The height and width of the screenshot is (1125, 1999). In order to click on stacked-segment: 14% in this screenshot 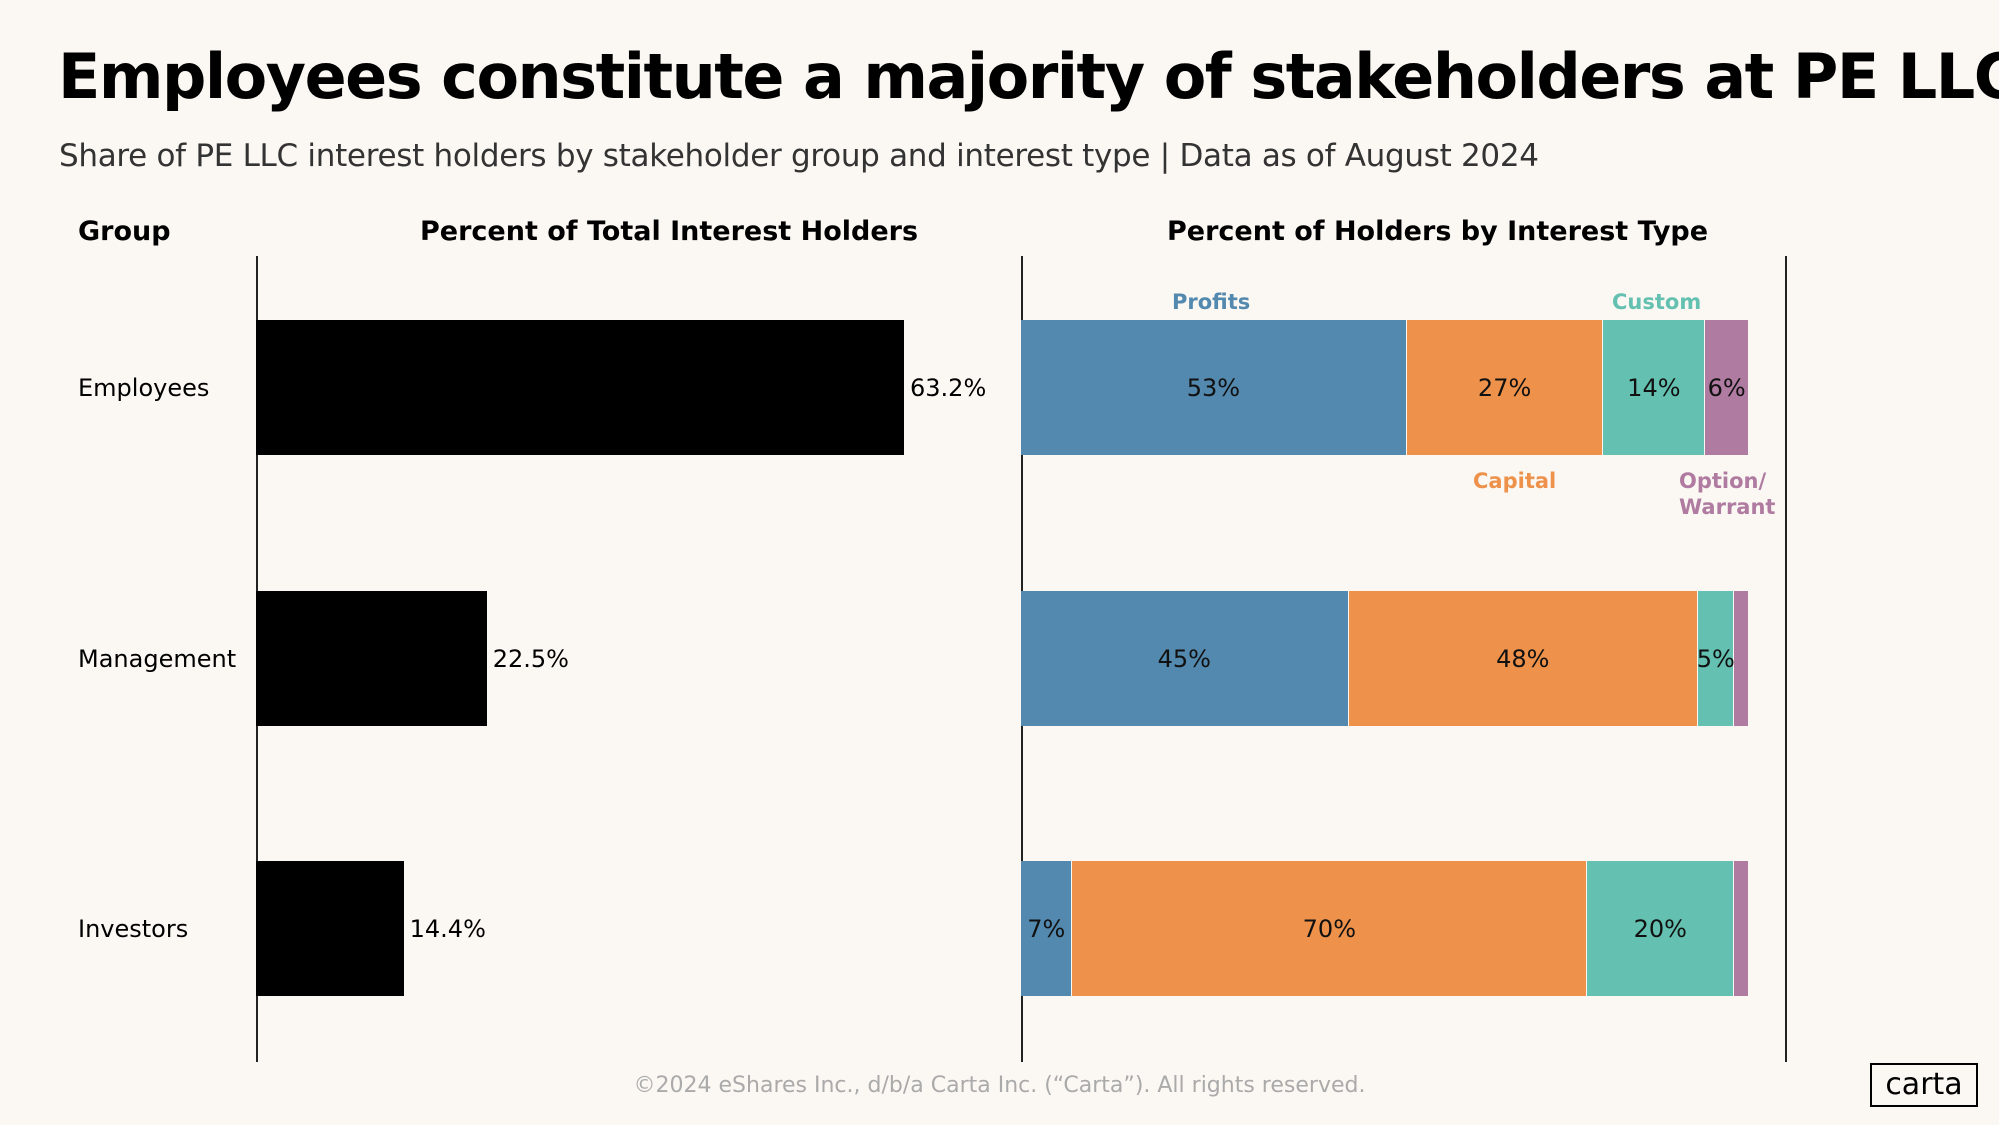, I will do `click(1654, 387)`.